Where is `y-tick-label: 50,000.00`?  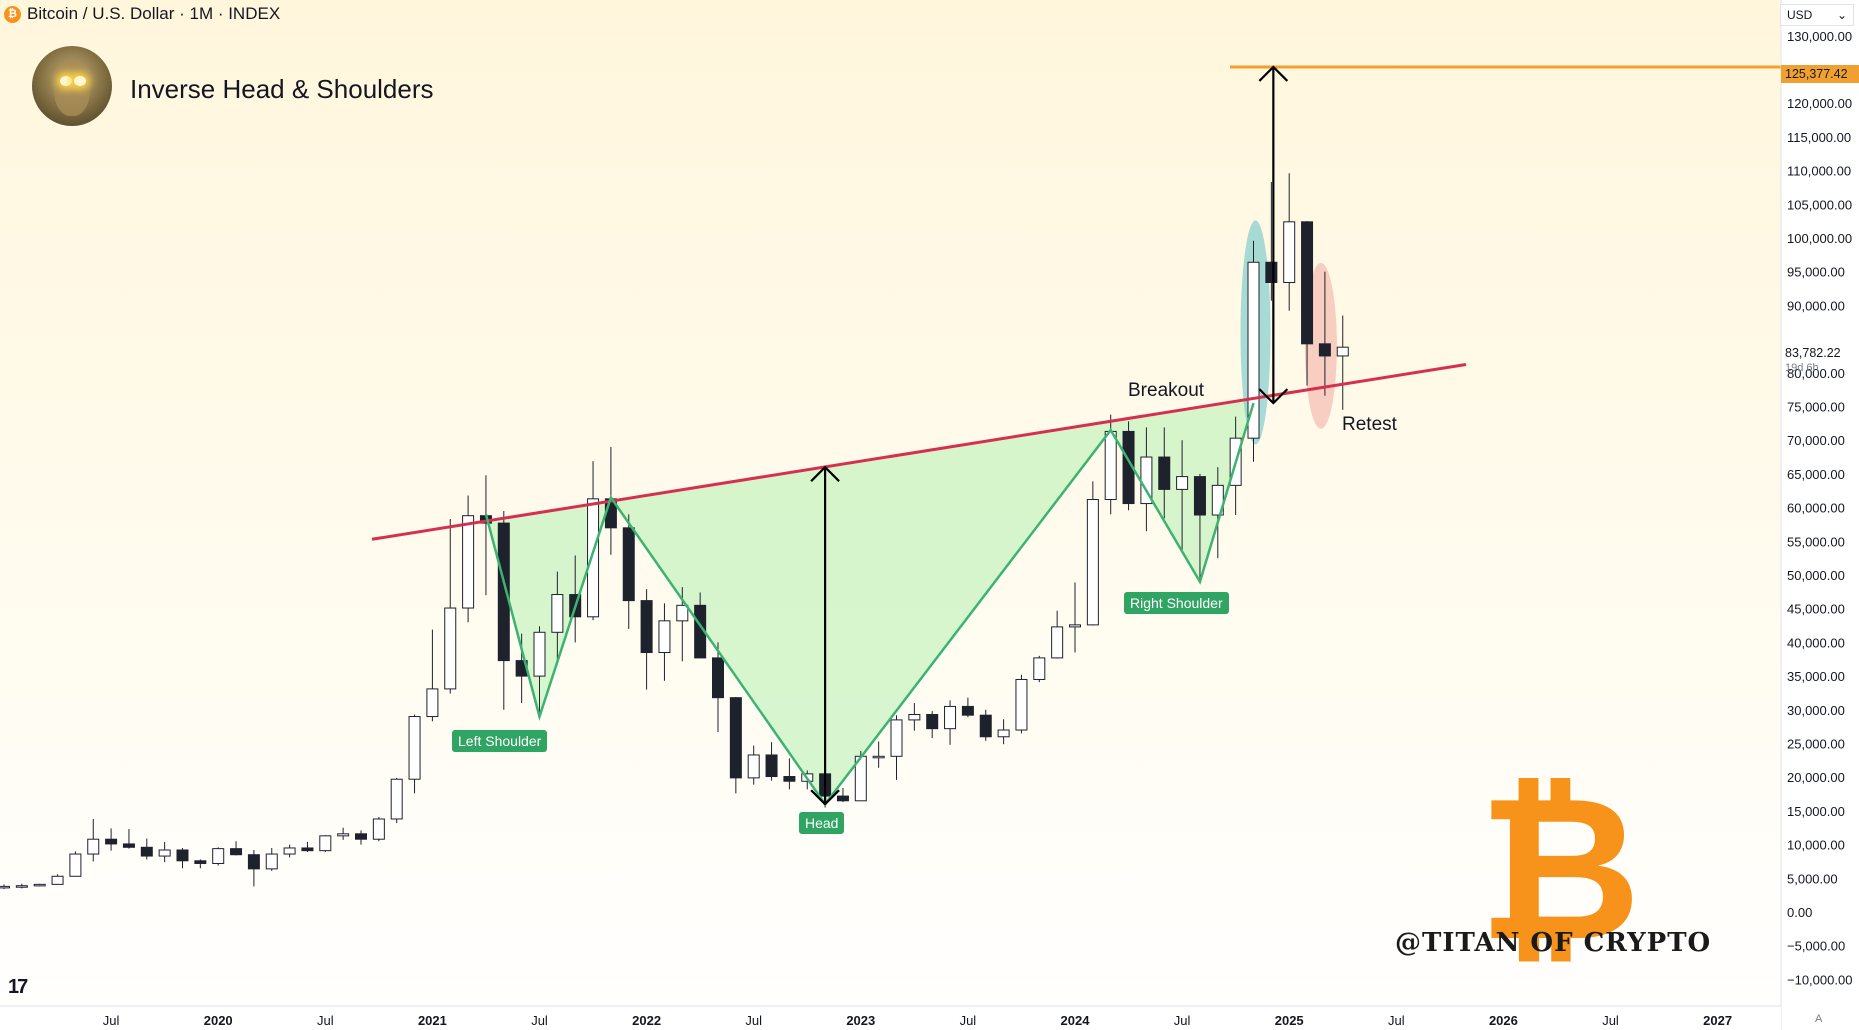
y-tick-label: 50,000.00 is located at coordinates (1816, 575).